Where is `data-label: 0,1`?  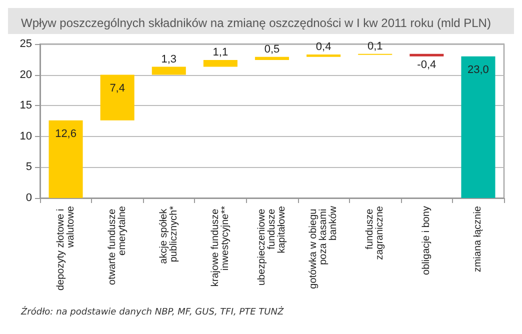
data-label: 0,1 is located at coordinates (375, 46).